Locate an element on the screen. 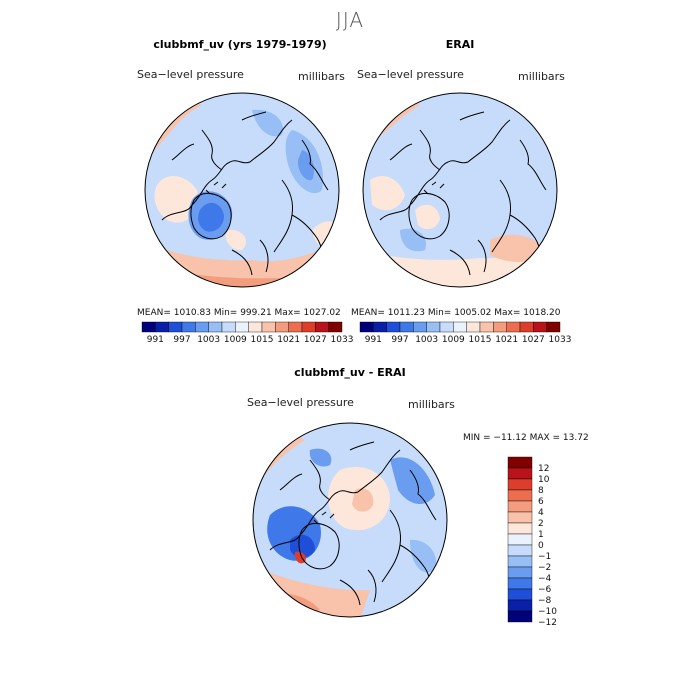 The image size is (700, 700). panel1-title: clubbmf_uv (yrs 1979-1979) is located at coordinates (240, 44).